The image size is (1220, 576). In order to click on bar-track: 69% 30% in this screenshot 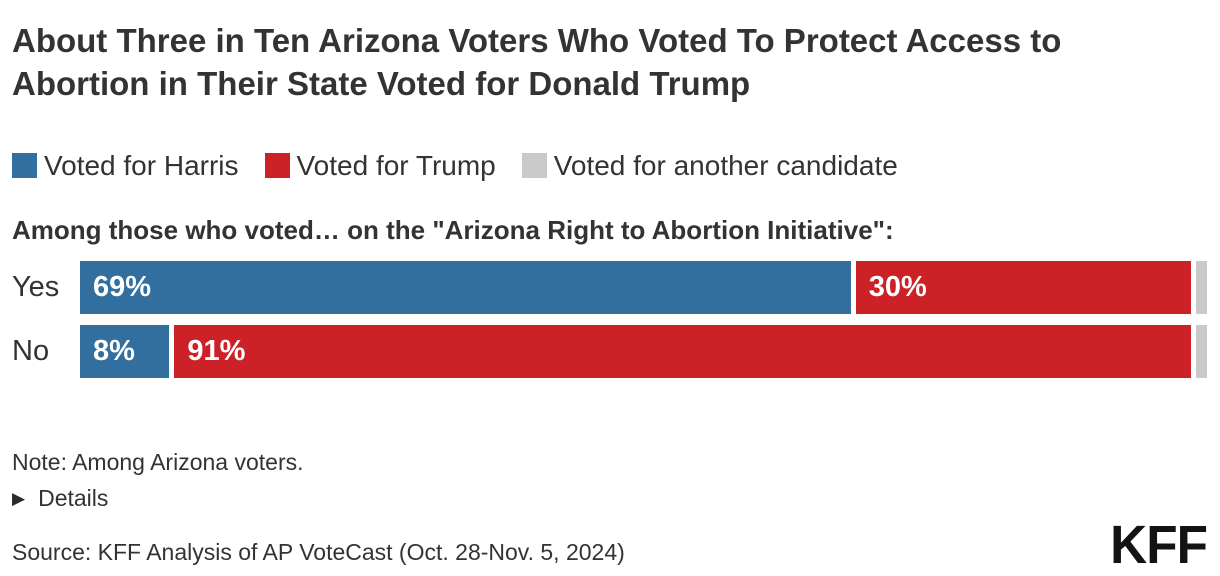, I will do `click(643, 287)`.